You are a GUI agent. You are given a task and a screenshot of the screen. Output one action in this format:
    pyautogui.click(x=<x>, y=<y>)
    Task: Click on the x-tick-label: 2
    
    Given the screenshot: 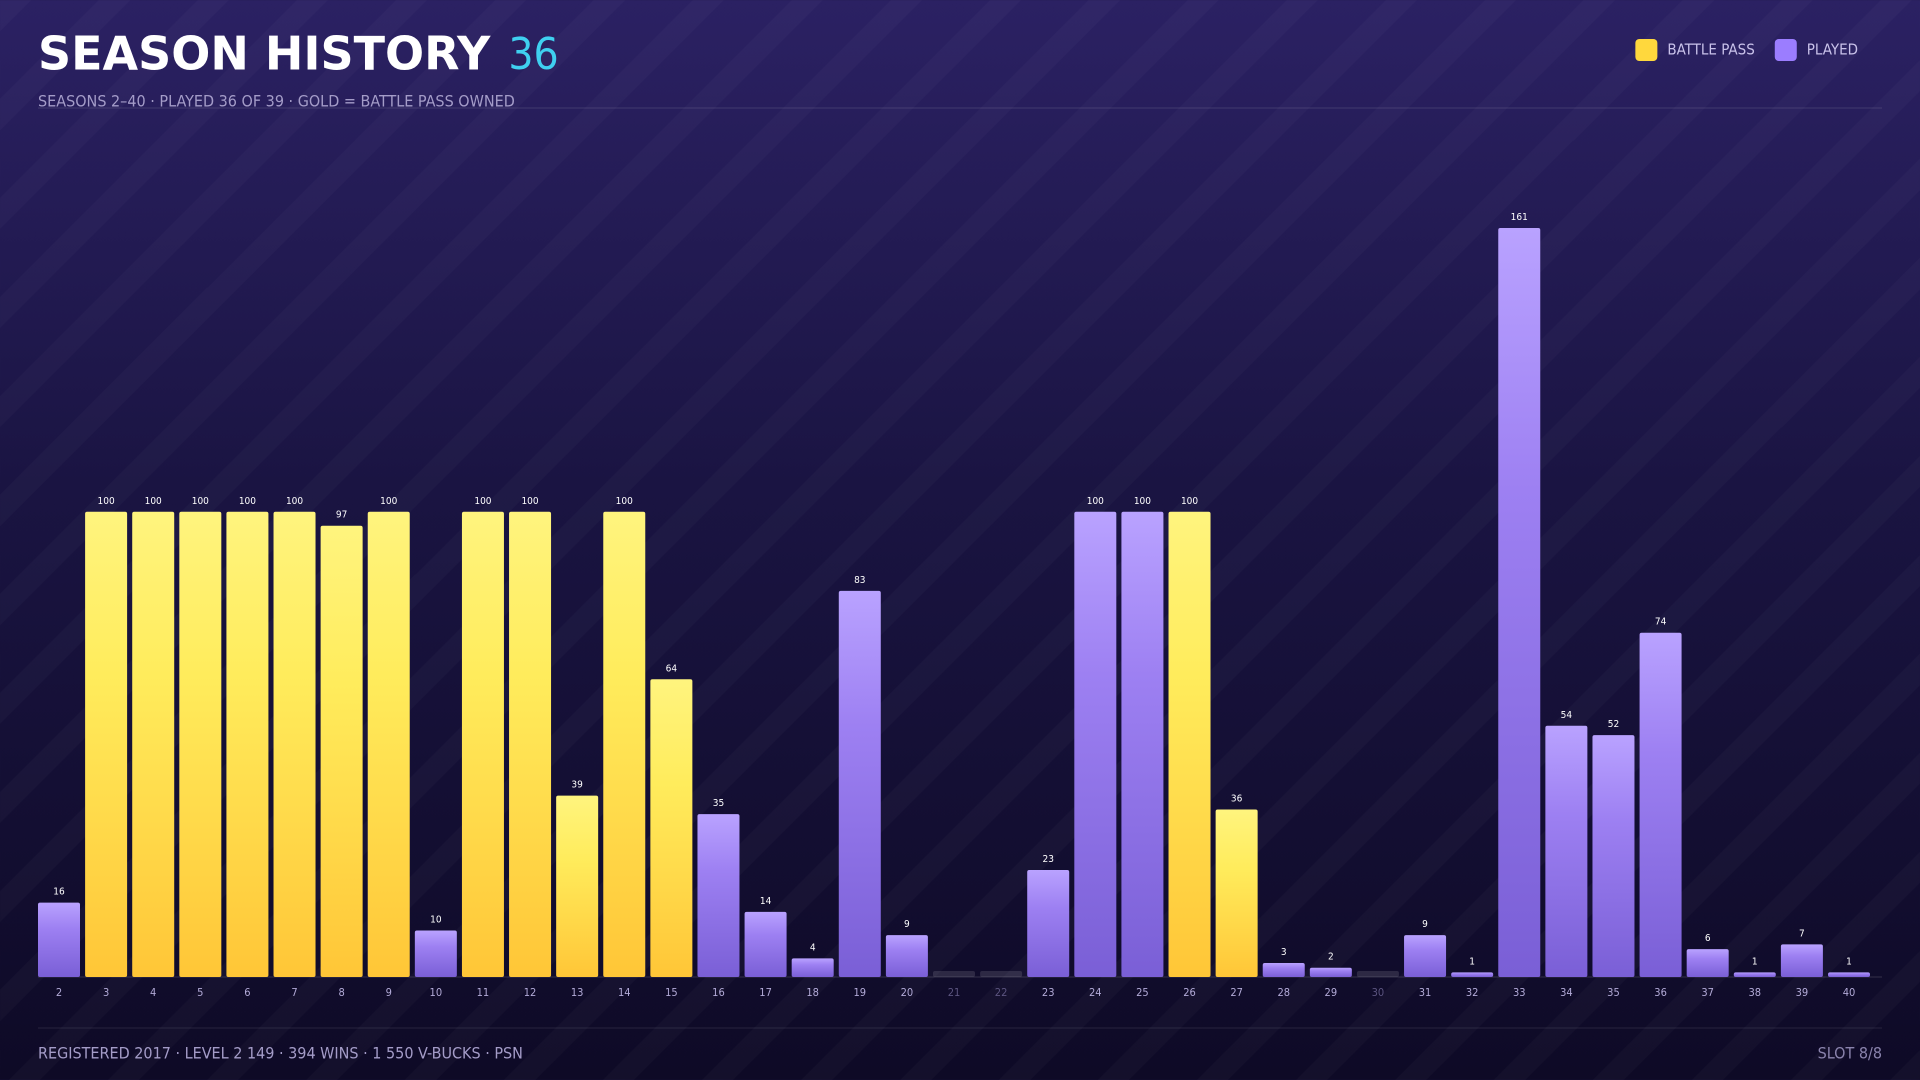 What is the action you would take?
    pyautogui.click(x=59, y=992)
    